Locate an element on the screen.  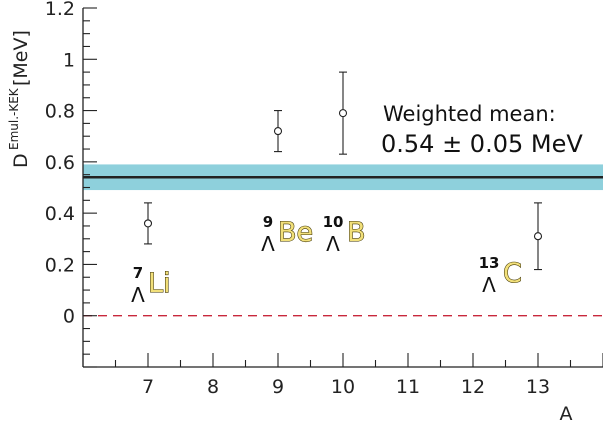
x-tick-label: 13 is located at coordinates (538, 387).